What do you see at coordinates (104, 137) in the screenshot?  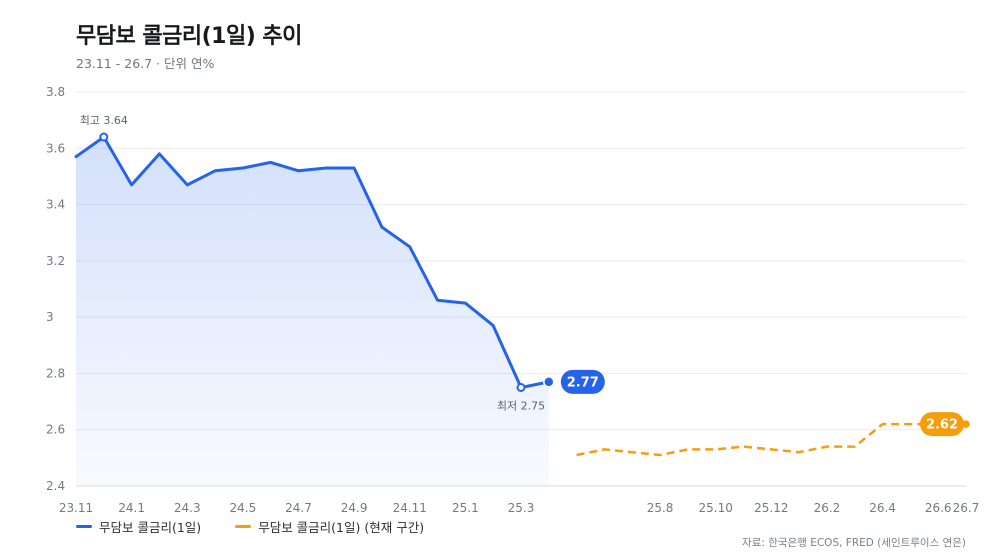 I see `max-point-marker` at bounding box center [104, 137].